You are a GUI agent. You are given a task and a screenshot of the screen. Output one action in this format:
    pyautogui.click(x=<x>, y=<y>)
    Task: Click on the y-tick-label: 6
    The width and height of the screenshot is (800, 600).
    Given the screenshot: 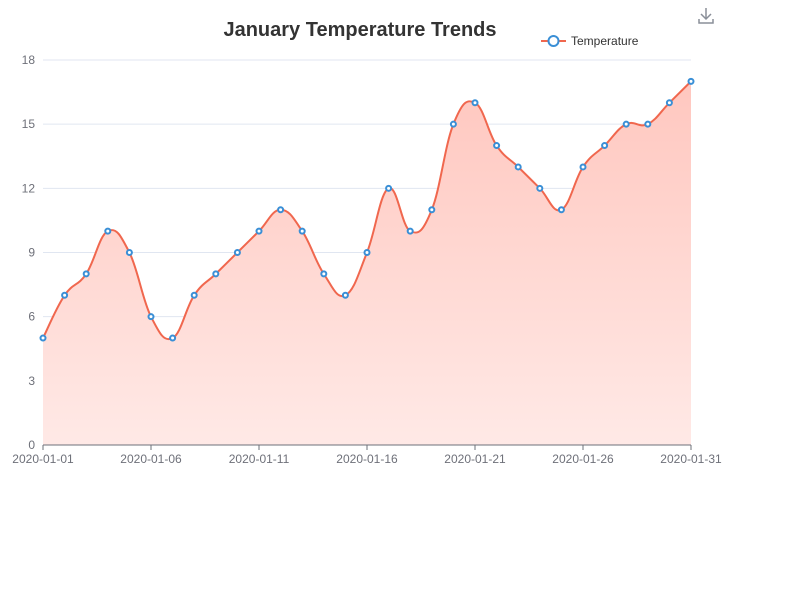 What is the action you would take?
    pyautogui.click(x=31, y=317)
    